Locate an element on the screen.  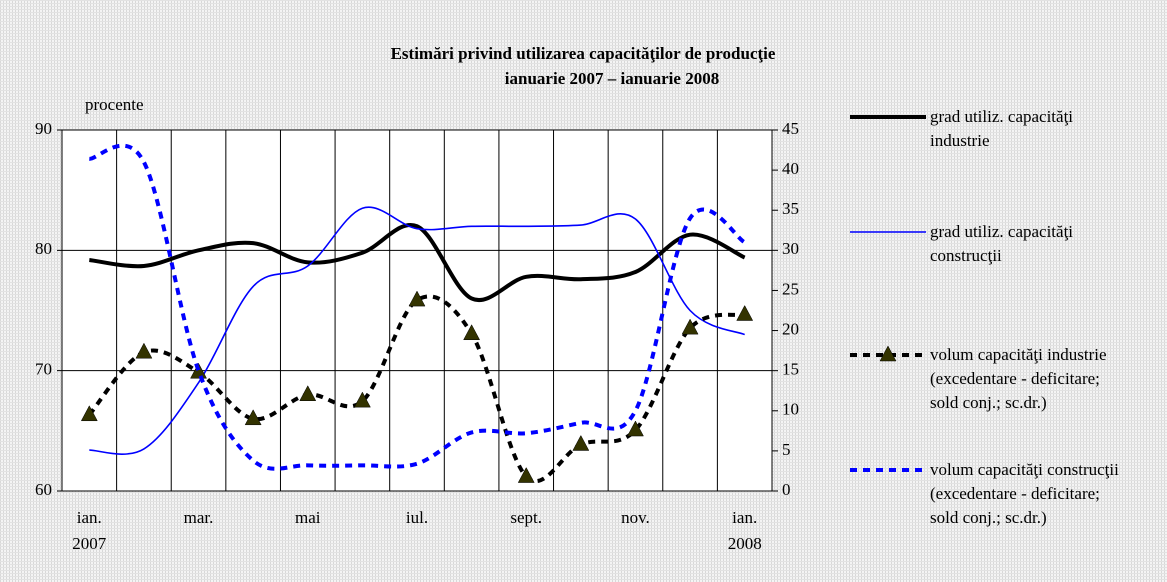
x-tick-label: ian. 2007 is located at coordinates (89, 530).